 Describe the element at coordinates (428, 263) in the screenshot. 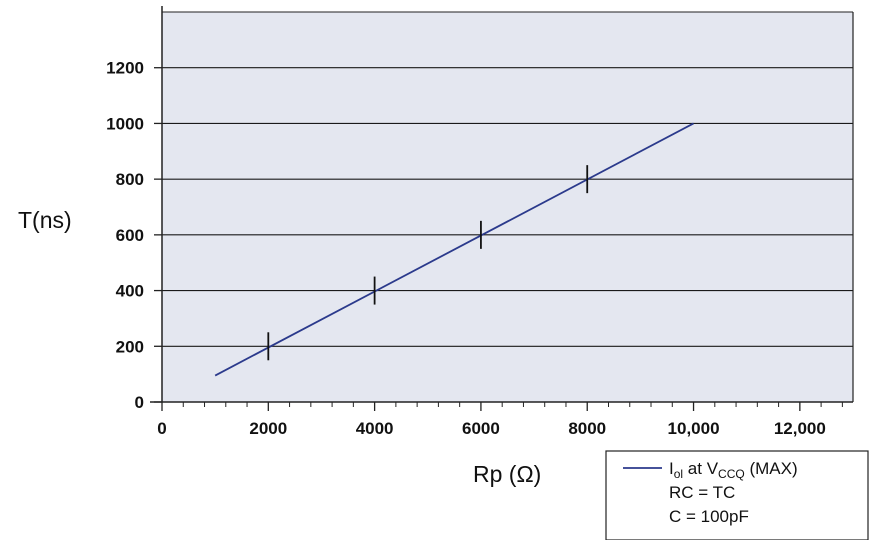

I see `data-markers` at that location.